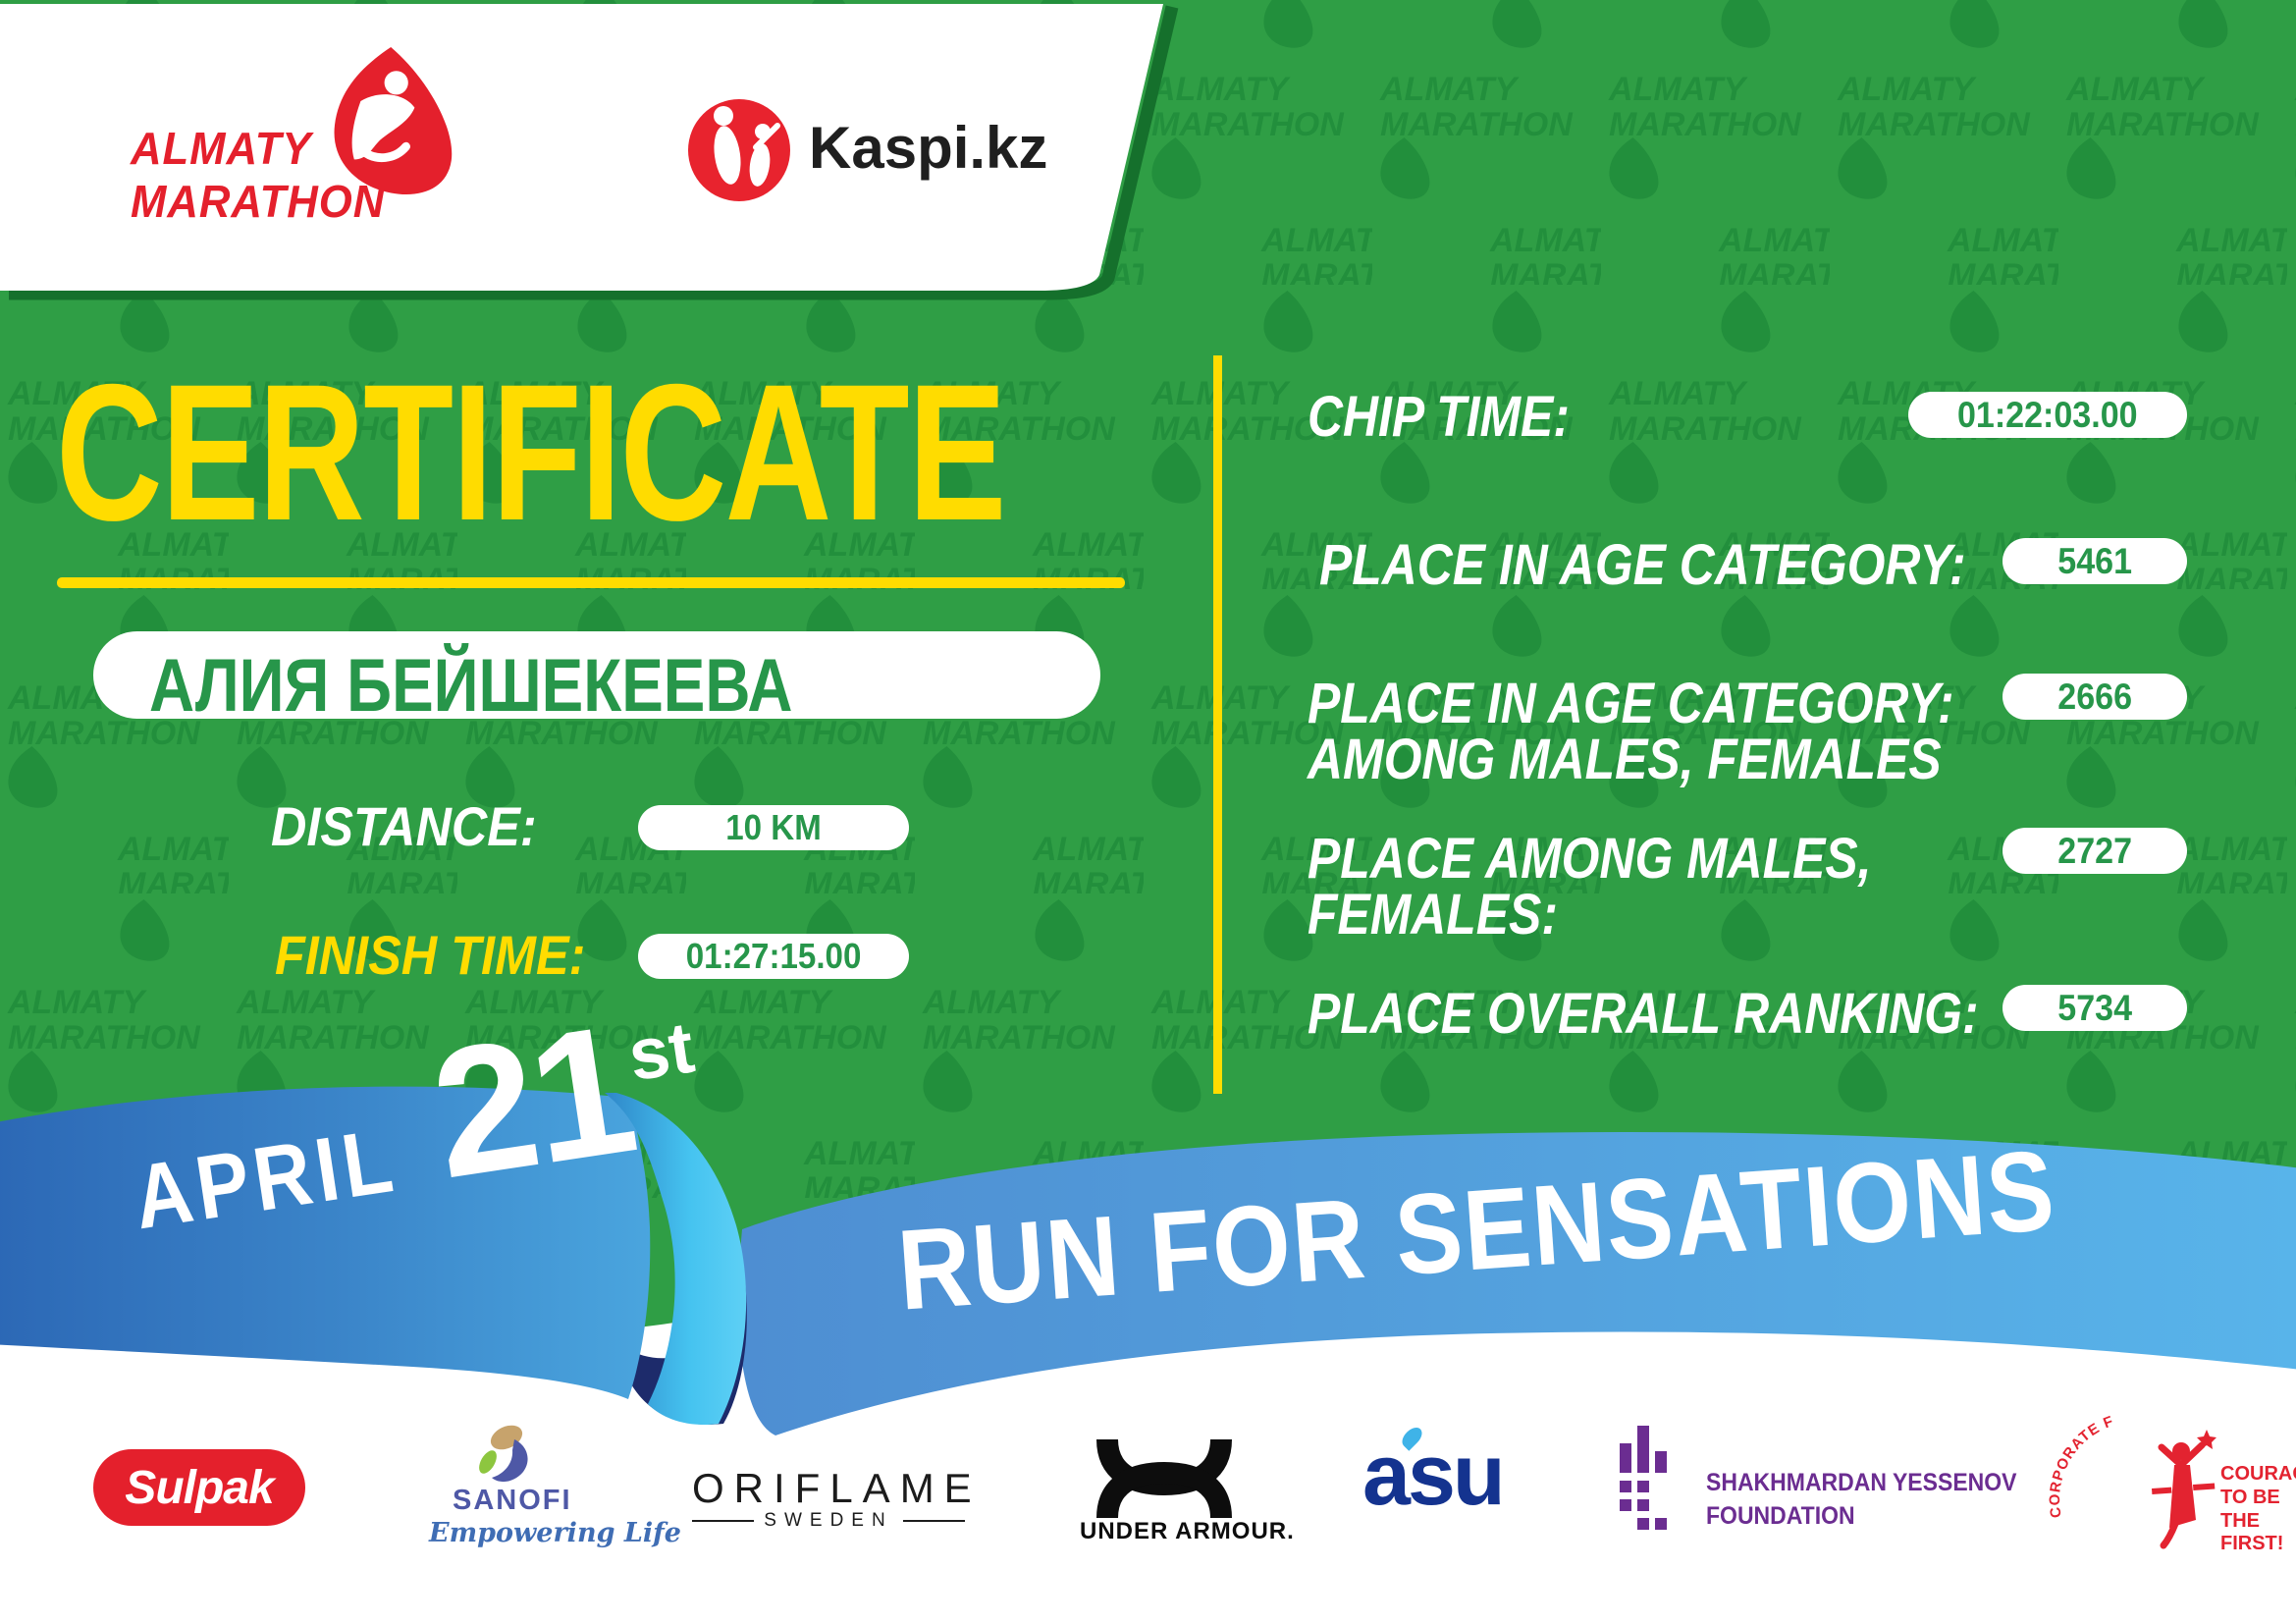  I want to click on event-date-day: 21, so click(532, 1102).